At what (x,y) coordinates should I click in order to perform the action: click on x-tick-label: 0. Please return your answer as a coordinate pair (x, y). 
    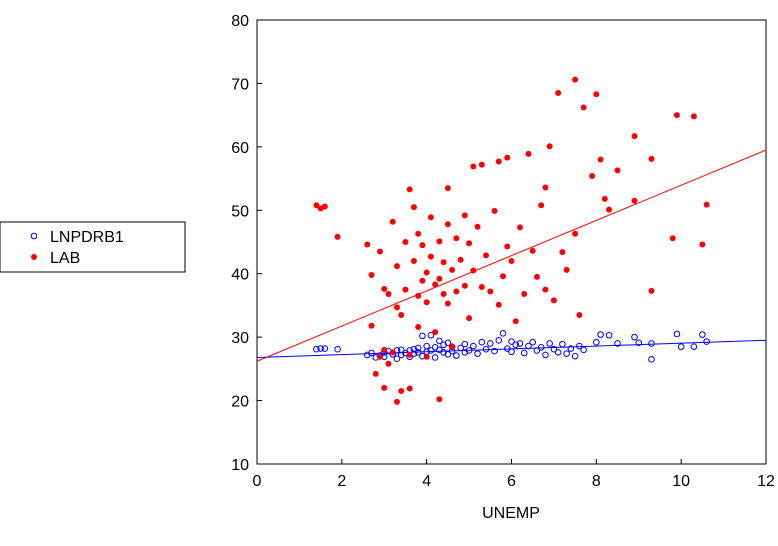
    Looking at the image, I should click on (257, 481).